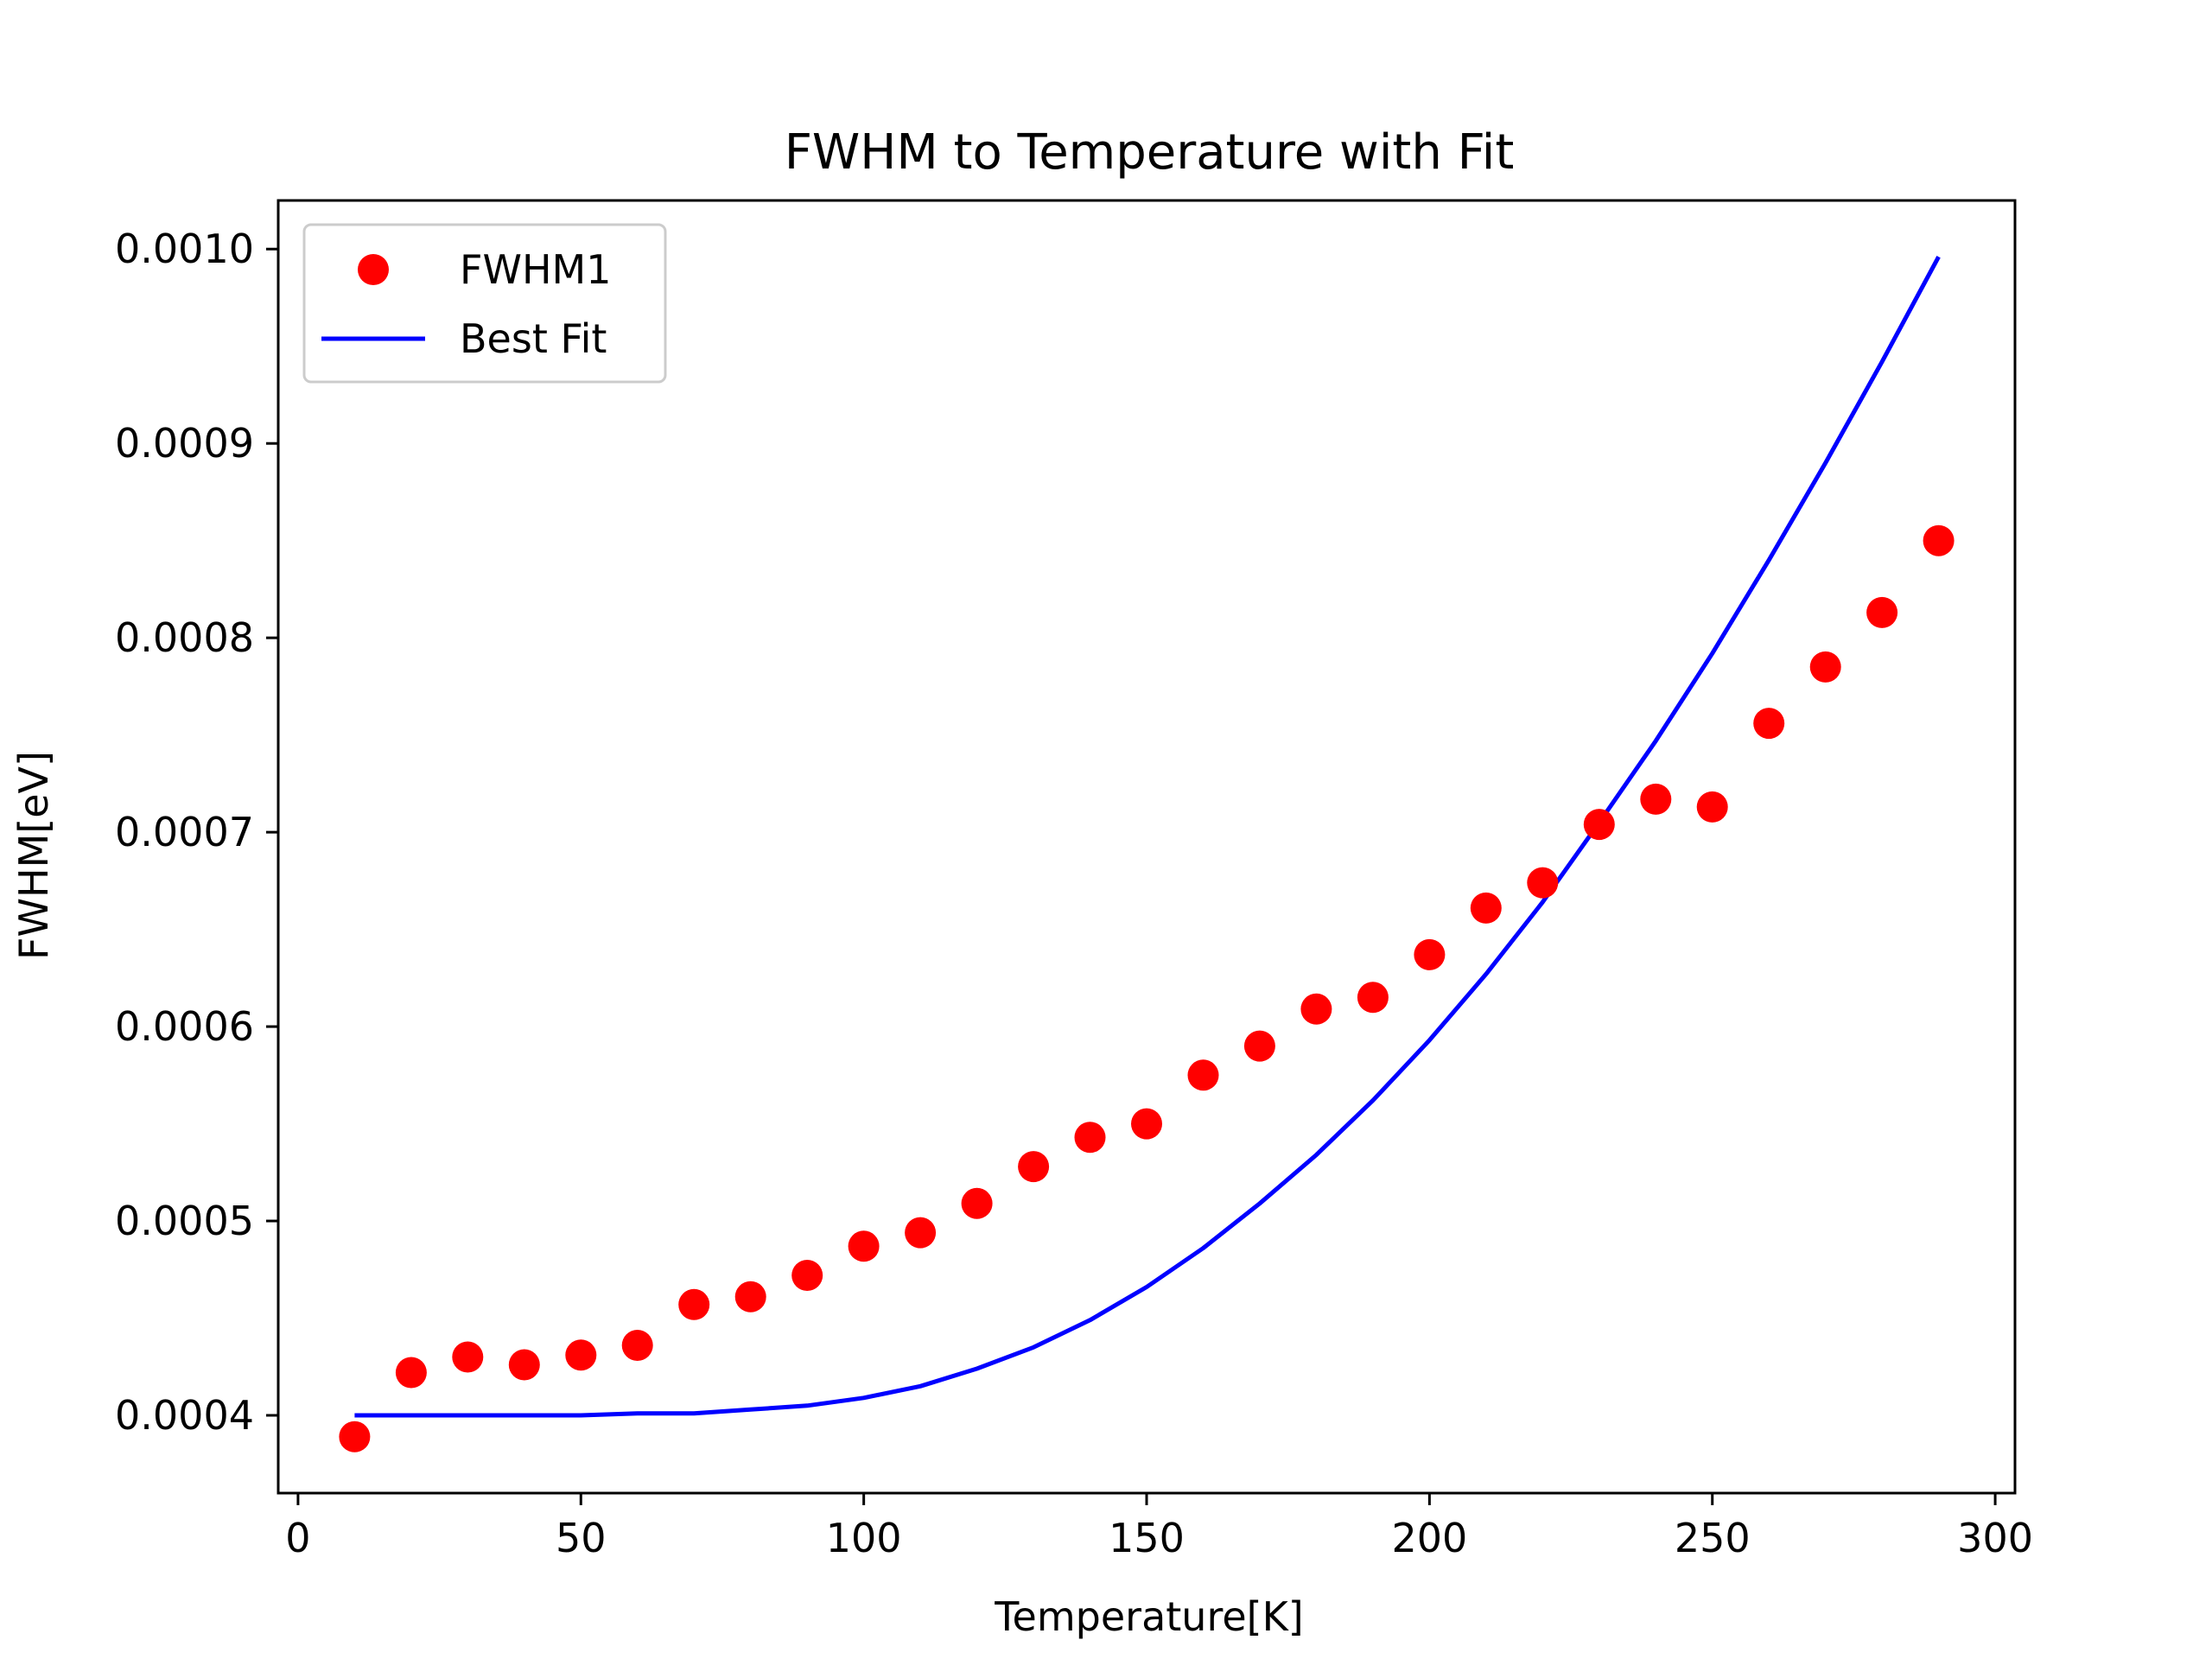 The image size is (2212, 1659). Describe the element at coordinates (184, 1415) in the screenshot. I see `y-tick-label: 0.0004` at that location.